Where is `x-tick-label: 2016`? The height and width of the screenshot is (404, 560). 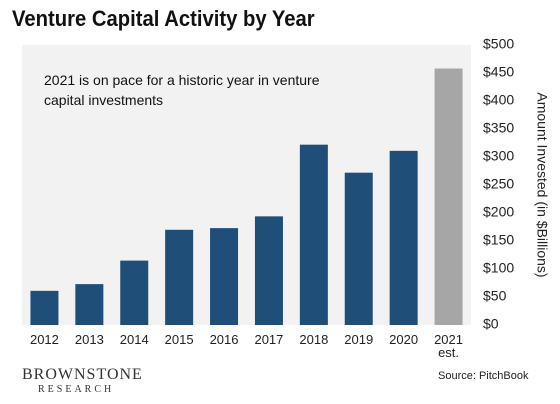 x-tick-label: 2016 is located at coordinates (224, 339).